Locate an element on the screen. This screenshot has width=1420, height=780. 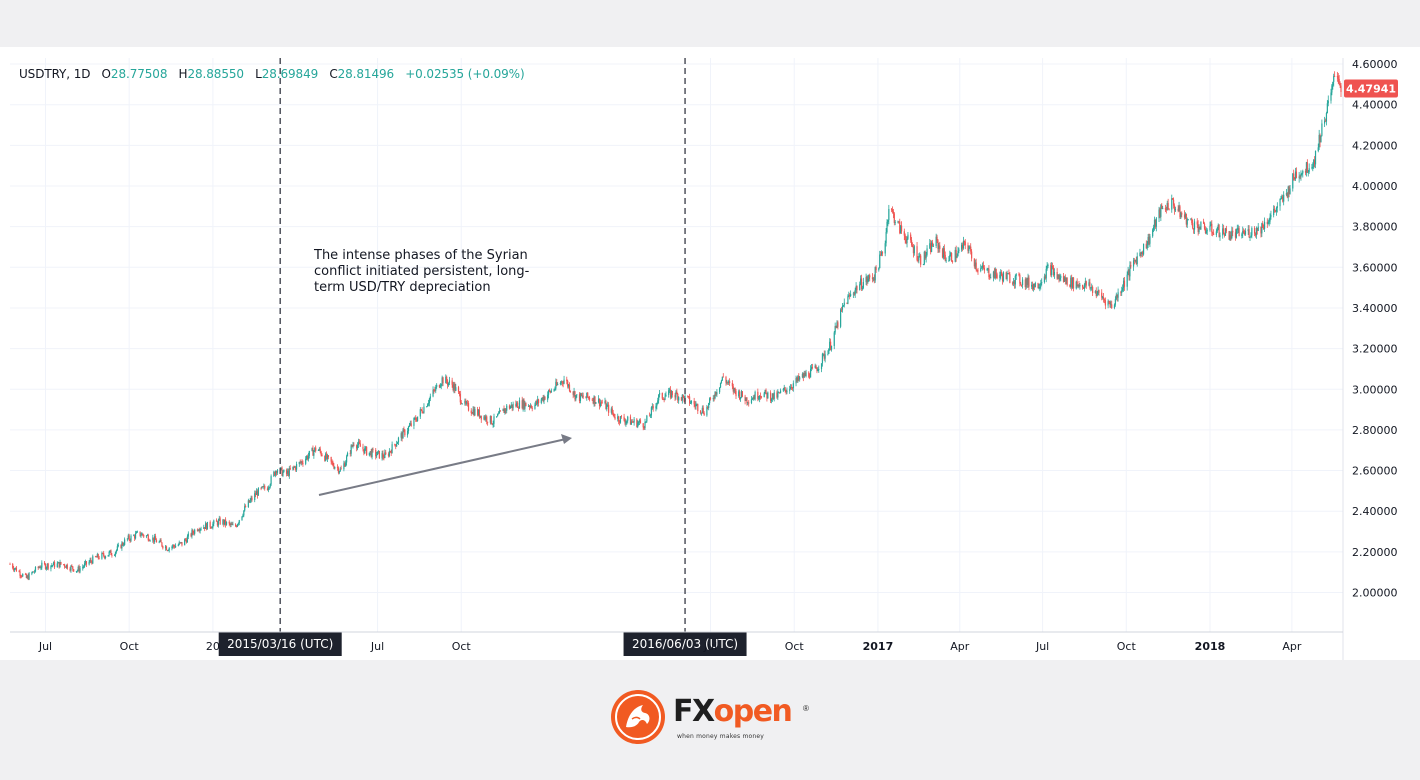
x-tick-label: Apr is located at coordinates (960, 646).